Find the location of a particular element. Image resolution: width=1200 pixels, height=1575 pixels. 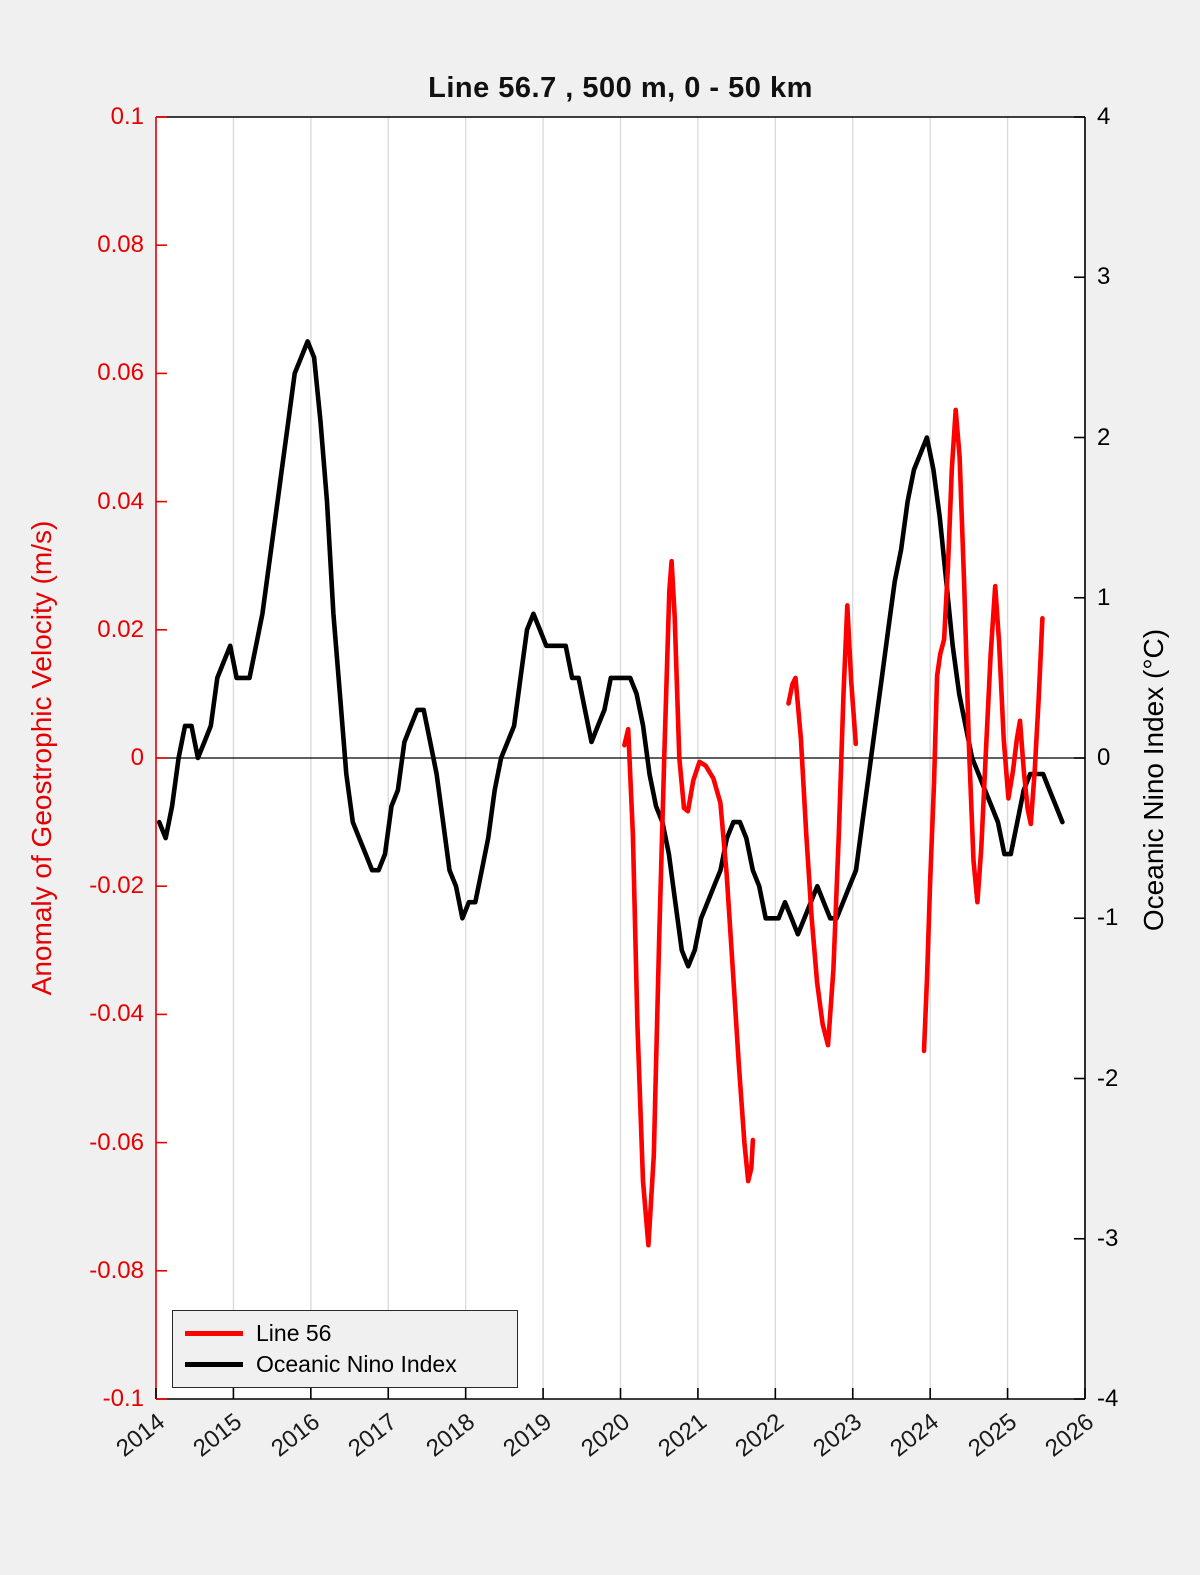

y-tick-label-right-0: 0 is located at coordinates (1104, 757).